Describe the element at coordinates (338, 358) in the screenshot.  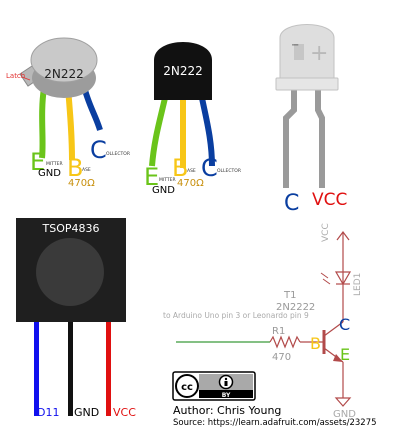
I see `sch-emitter-arrow` at that location.